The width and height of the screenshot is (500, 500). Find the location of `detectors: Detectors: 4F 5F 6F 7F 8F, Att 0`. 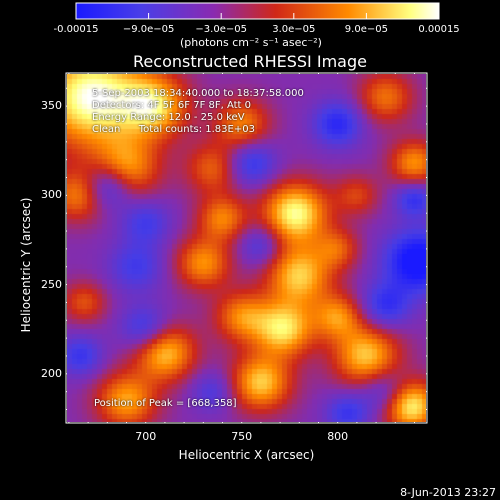

detectors: Detectors: 4F 5F 6F 7F 8F, Att 0 is located at coordinates (172, 105).